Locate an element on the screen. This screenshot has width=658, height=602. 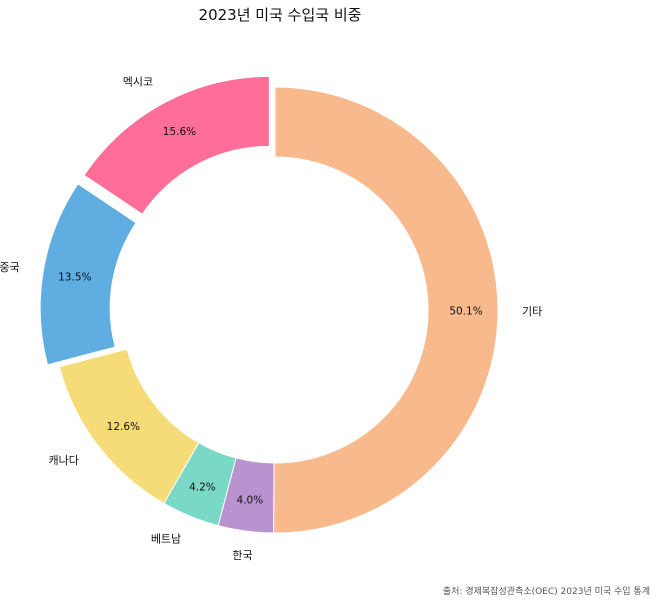
chart-title: 2023년 미국 수입국 비중 is located at coordinates (280, 15).